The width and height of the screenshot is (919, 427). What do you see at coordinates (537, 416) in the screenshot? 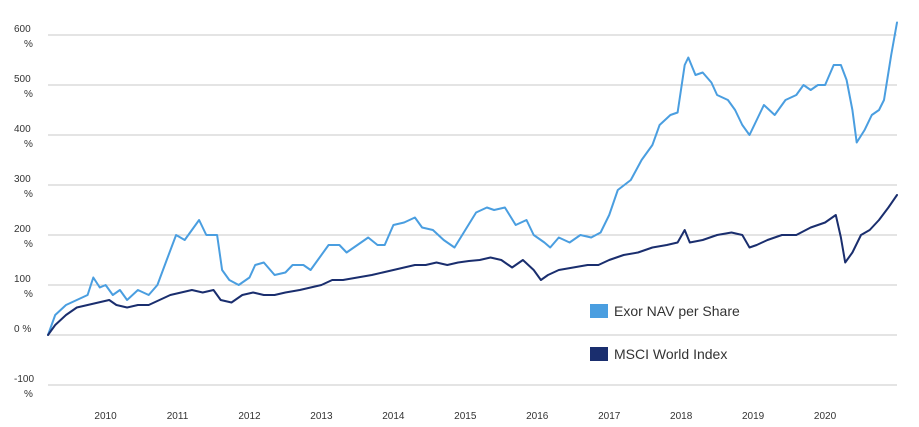
I see `x-tick-label: 2016` at bounding box center [537, 416].